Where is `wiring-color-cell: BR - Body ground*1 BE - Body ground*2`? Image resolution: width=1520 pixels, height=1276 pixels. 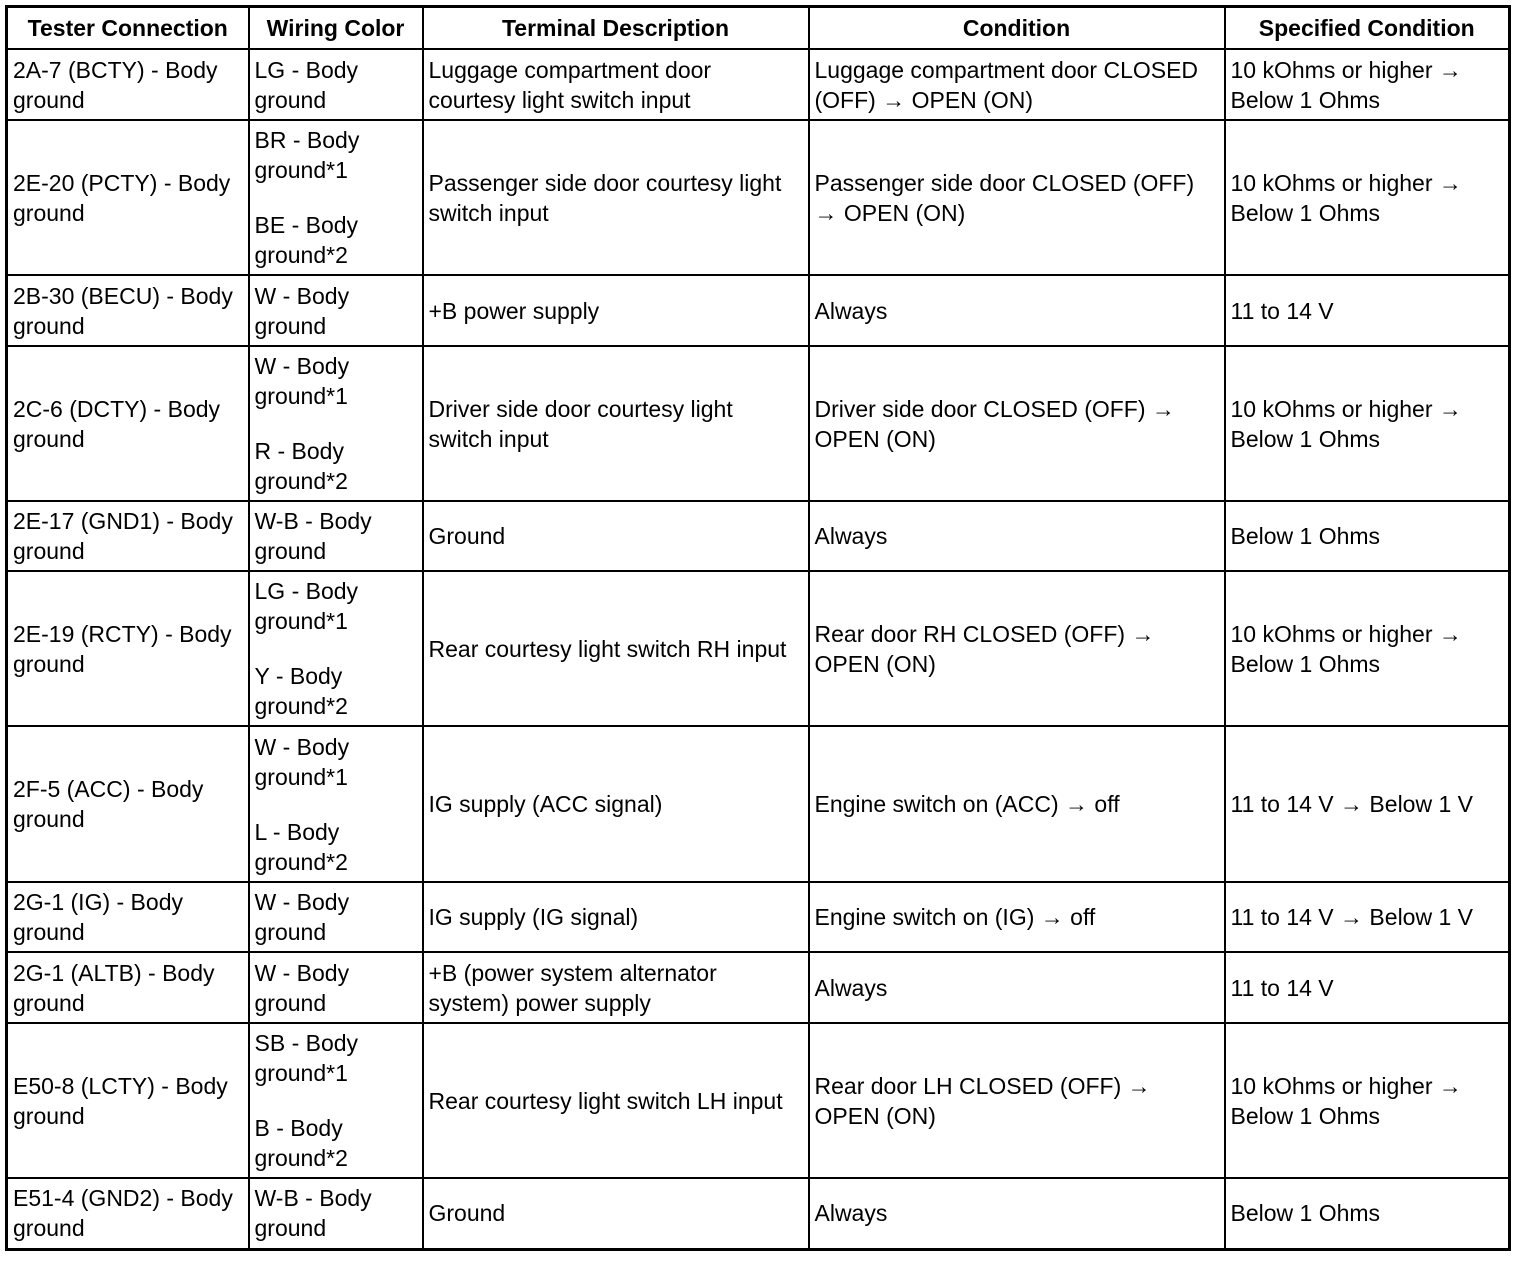 wiring-color-cell: BR - Body ground*1 BE - Body ground*2 is located at coordinates (335, 197).